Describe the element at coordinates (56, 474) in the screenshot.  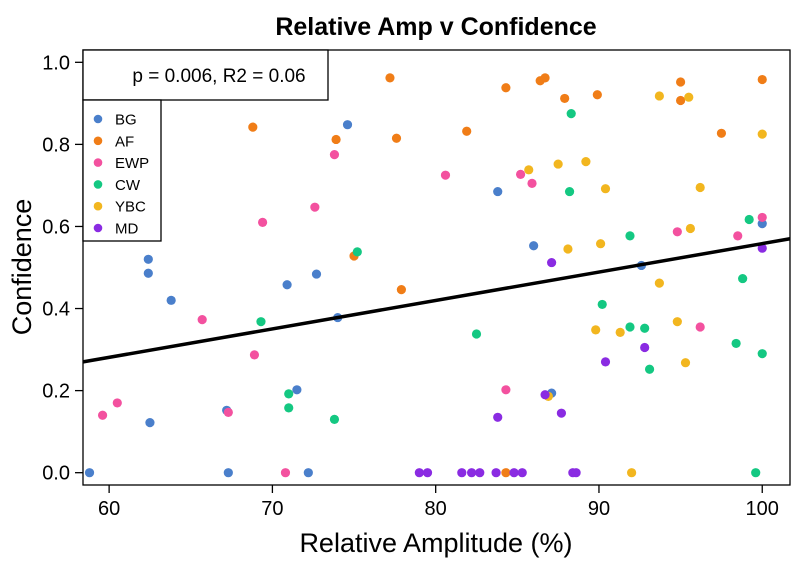
I see `y-tick-label: 0.0` at that location.